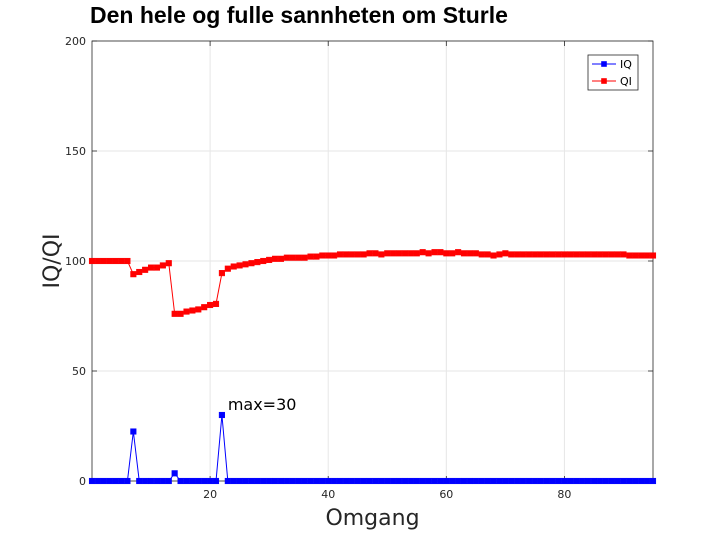 The image size is (720, 540). I want to click on x-tick-label: 20, so click(210, 494).